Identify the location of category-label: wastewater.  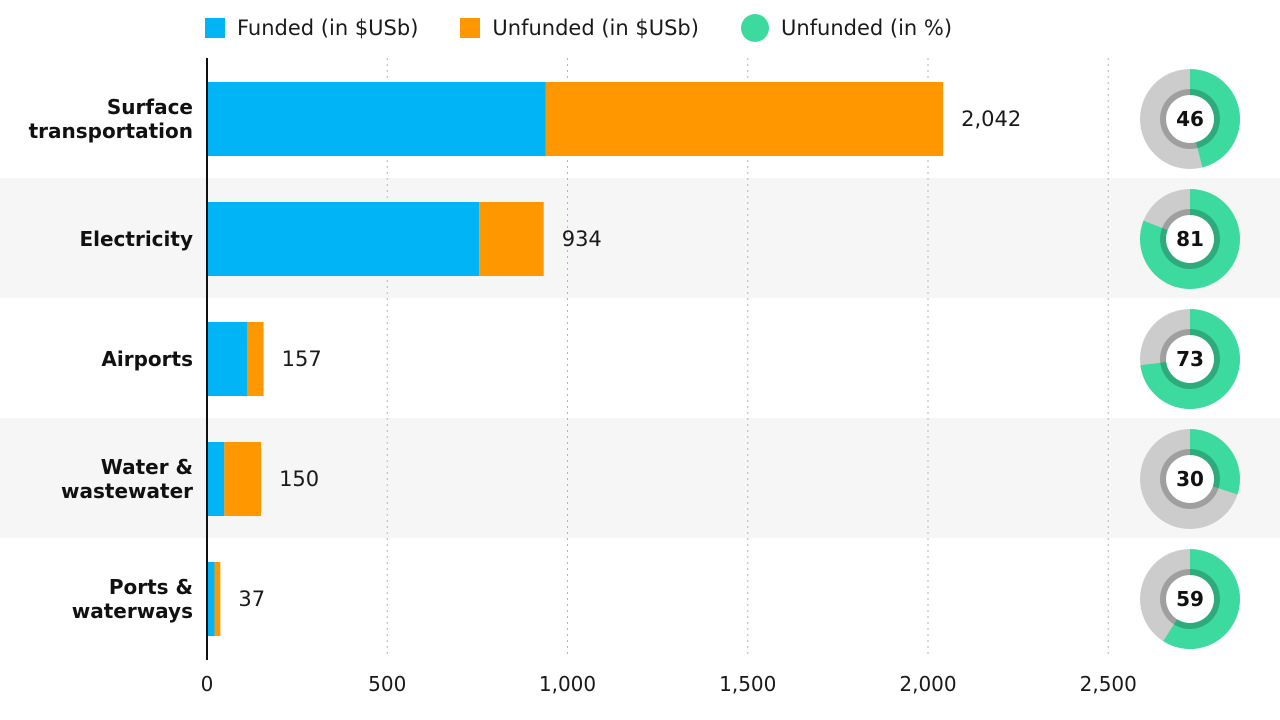
(127, 491).